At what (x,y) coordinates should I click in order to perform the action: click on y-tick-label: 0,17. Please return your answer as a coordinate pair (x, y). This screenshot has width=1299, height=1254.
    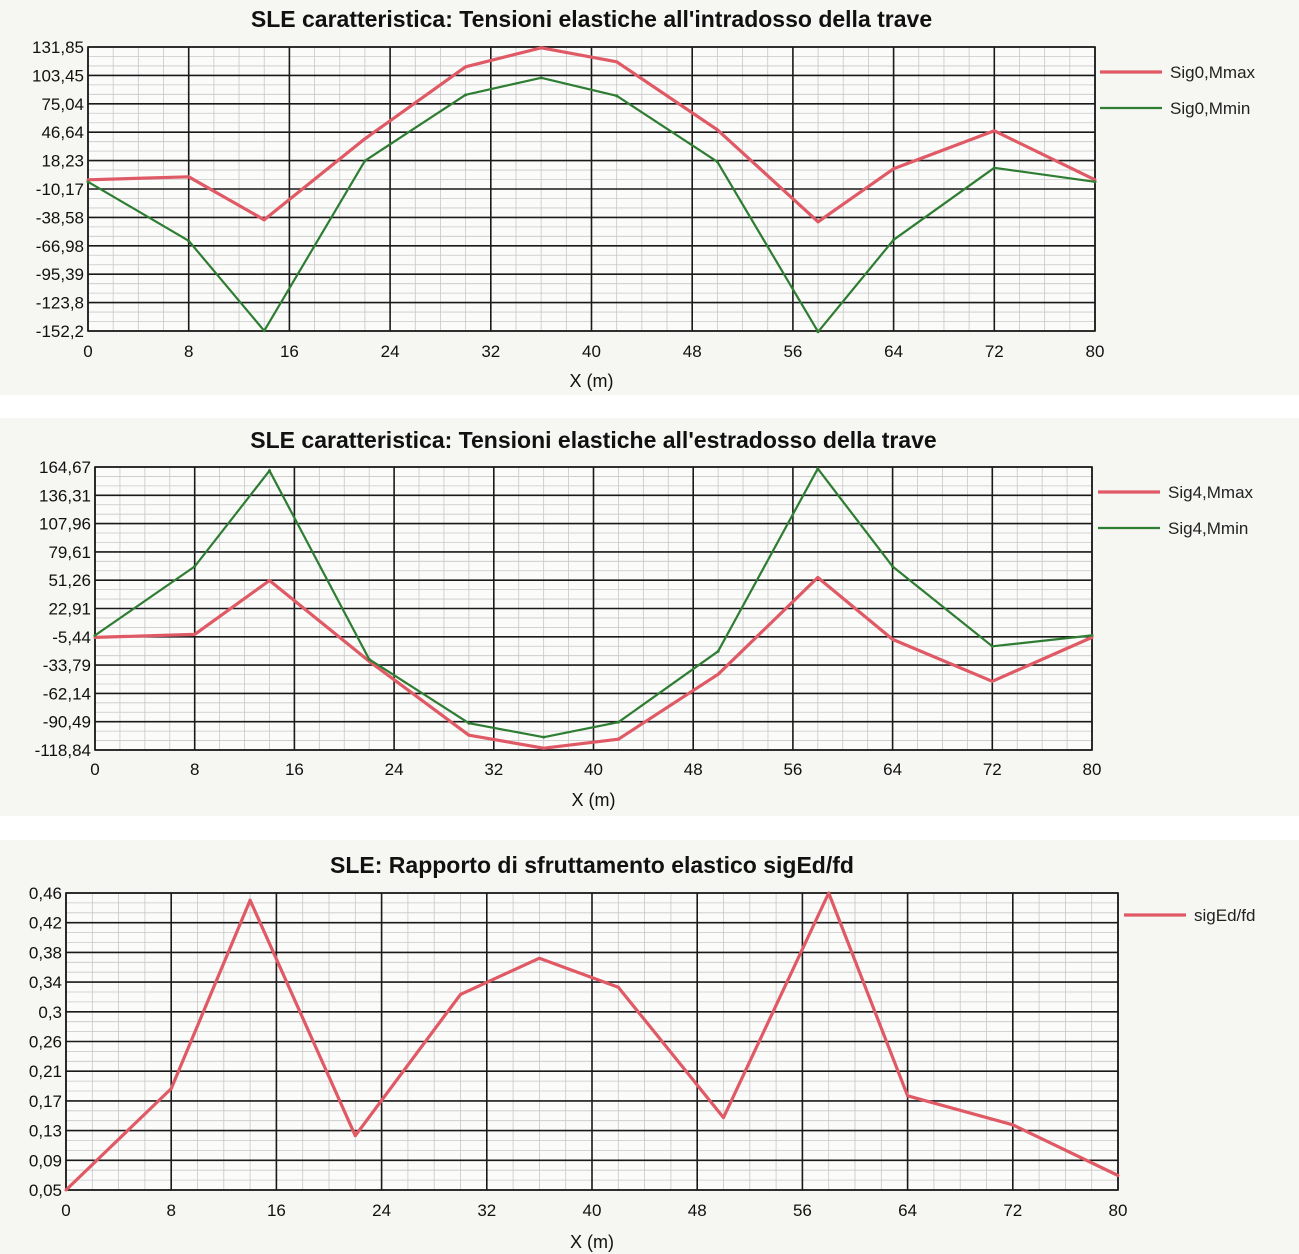
    Looking at the image, I should click on (45, 1101).